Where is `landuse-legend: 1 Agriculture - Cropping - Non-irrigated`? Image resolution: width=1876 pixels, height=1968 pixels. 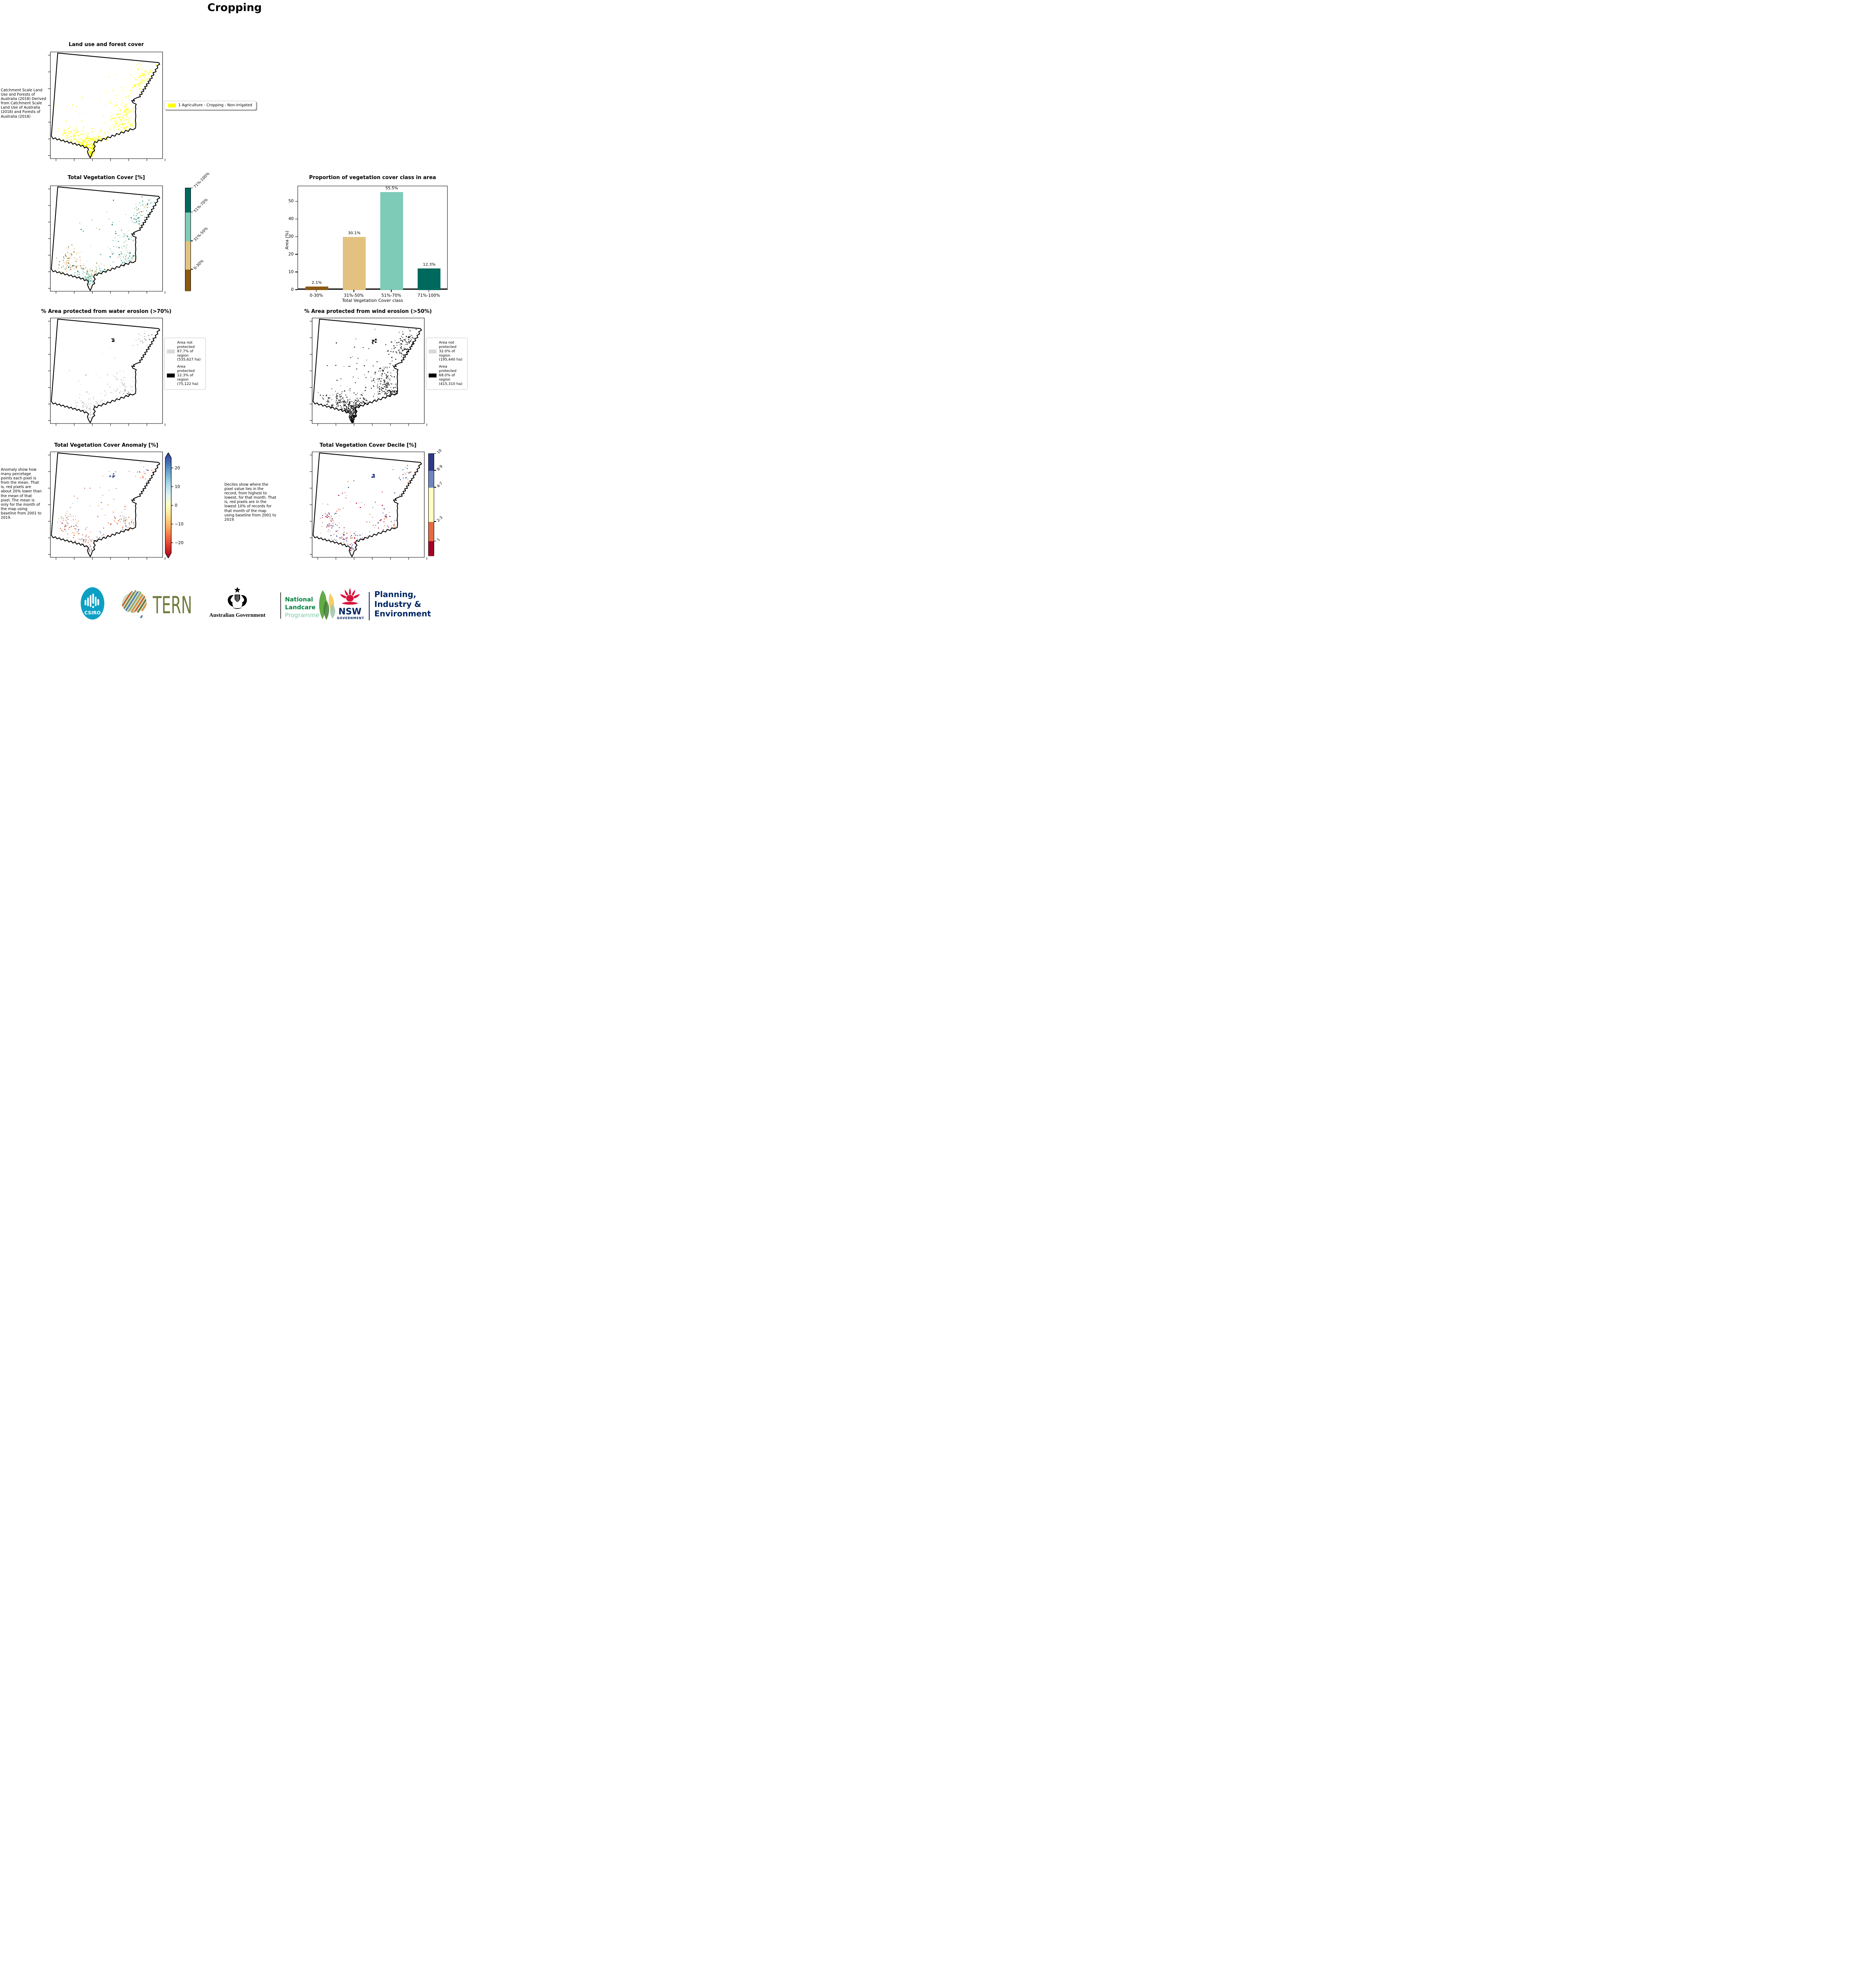 landuse-legend: 1 Agriculture - Cropping - Non-irrigated is located at coordinates (210, 105).